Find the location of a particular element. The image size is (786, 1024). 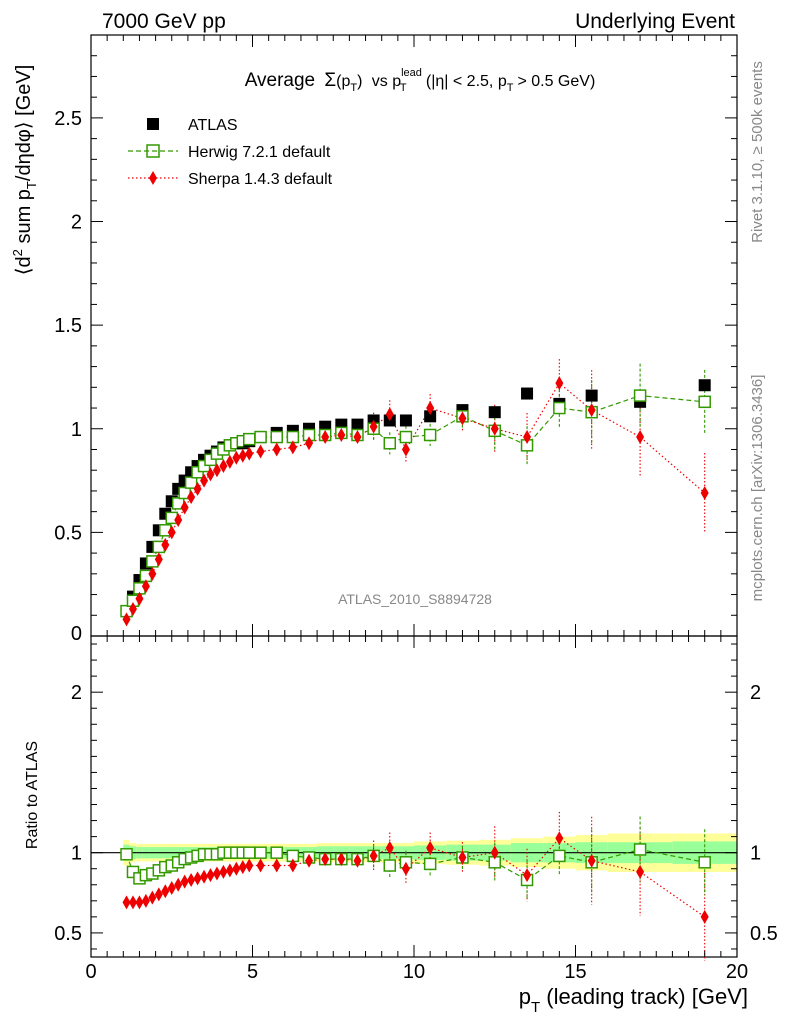

y-tick-label: 0.5 is located at coordinates (68, 533).